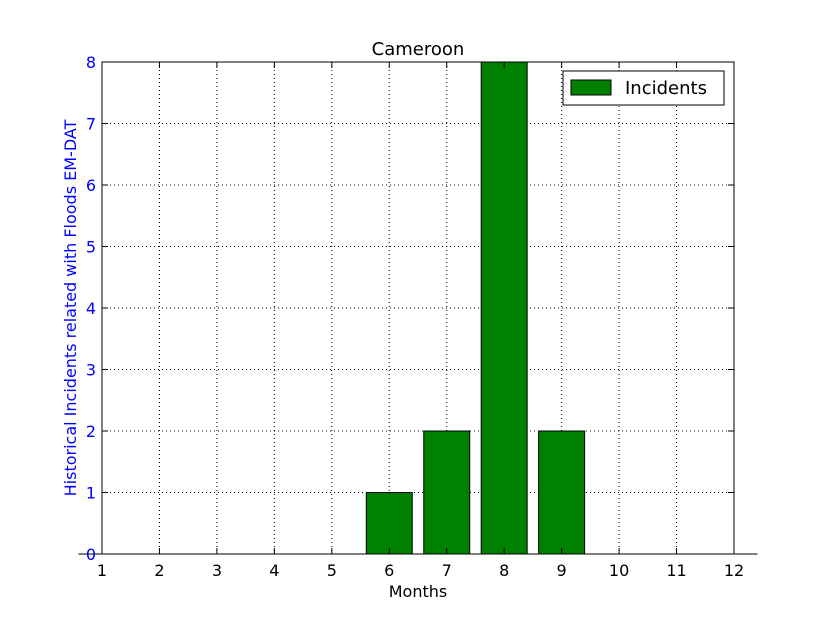 The image size is (815, 620). What do you see at coordinates (91, 185) in the screenshot?
I see `y-tick-label: 6` at bounding box center [91, 185].